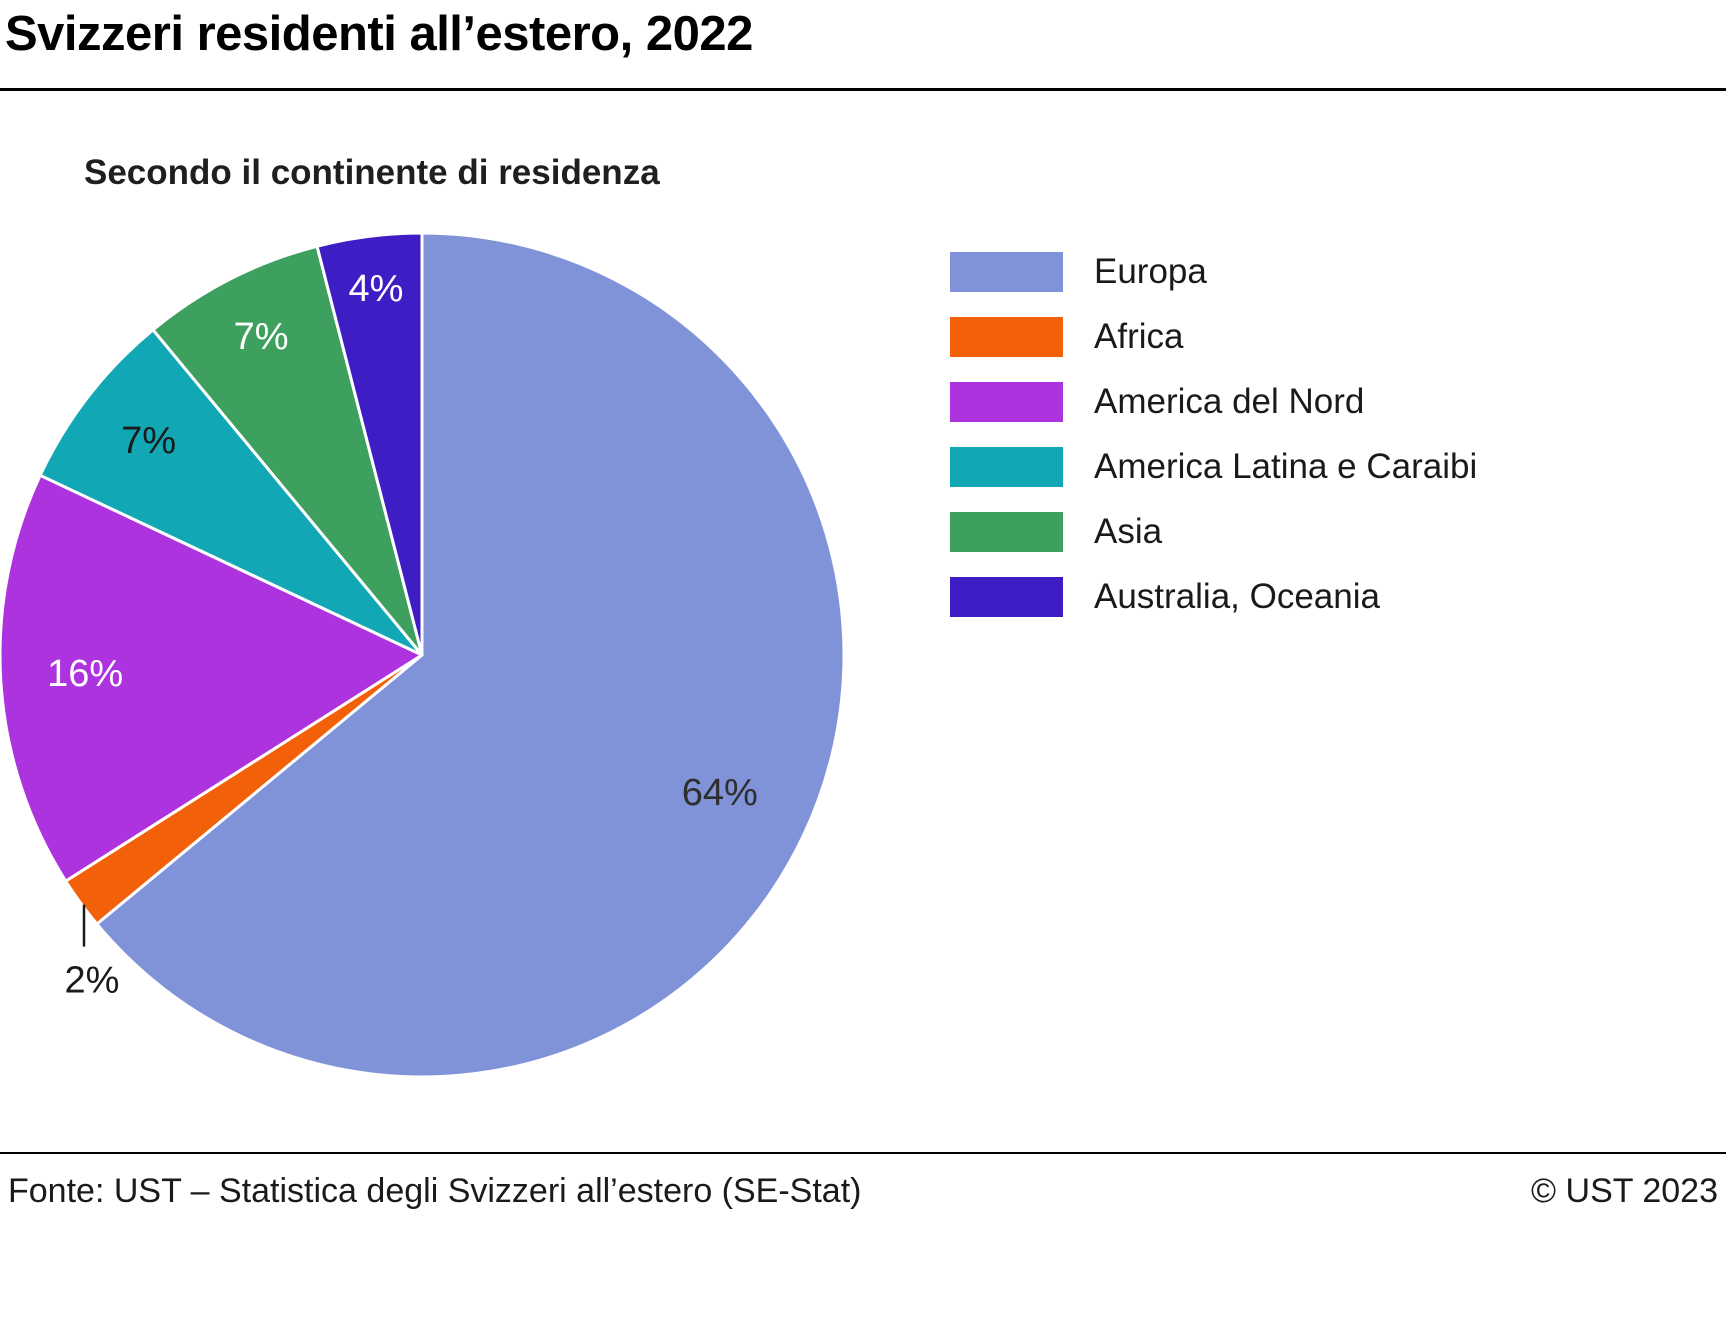  I want to click on legend-swatch-asia, so click(1006, 532).